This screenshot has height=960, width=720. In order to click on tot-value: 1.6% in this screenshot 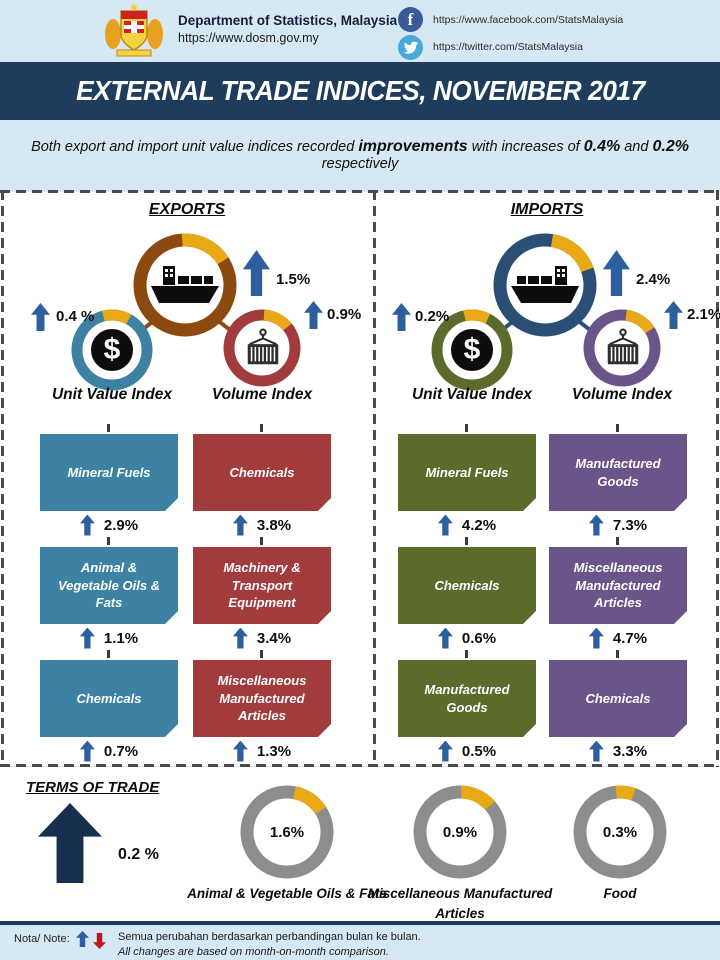, I will do `click(287, 832)`.